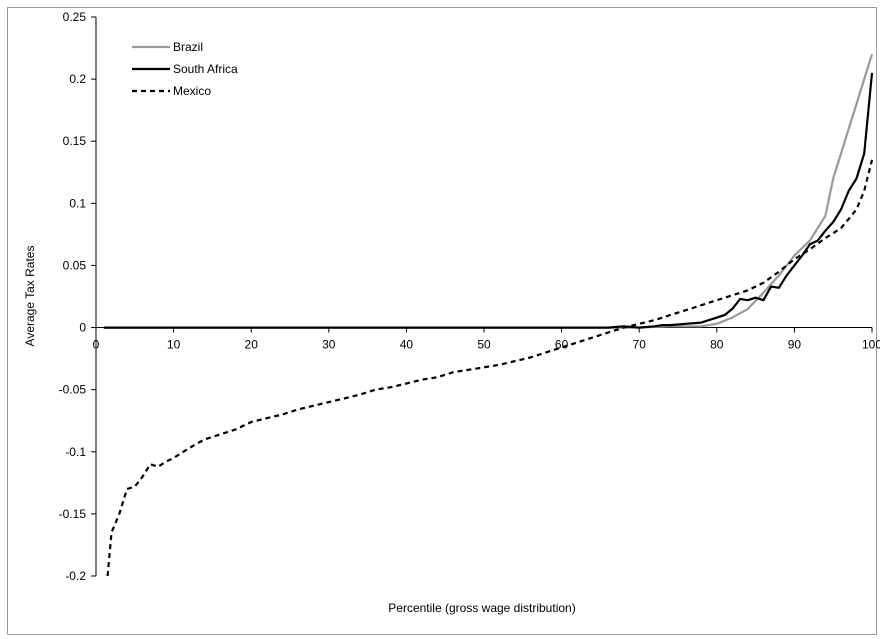 Image resolution: width=880 pixels, height=639 pixels. I want to click on x-tick-label: 100, so click(871, 345).